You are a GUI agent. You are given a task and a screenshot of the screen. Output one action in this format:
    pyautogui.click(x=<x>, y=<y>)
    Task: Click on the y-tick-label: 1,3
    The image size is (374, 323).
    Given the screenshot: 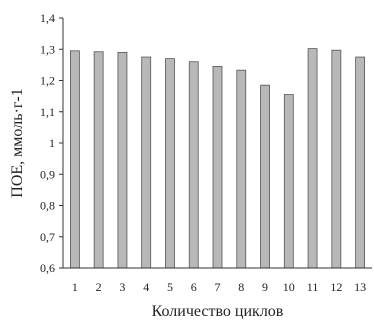 What is the action you would take?
    pyautogui.click(x=47, y=49)
    